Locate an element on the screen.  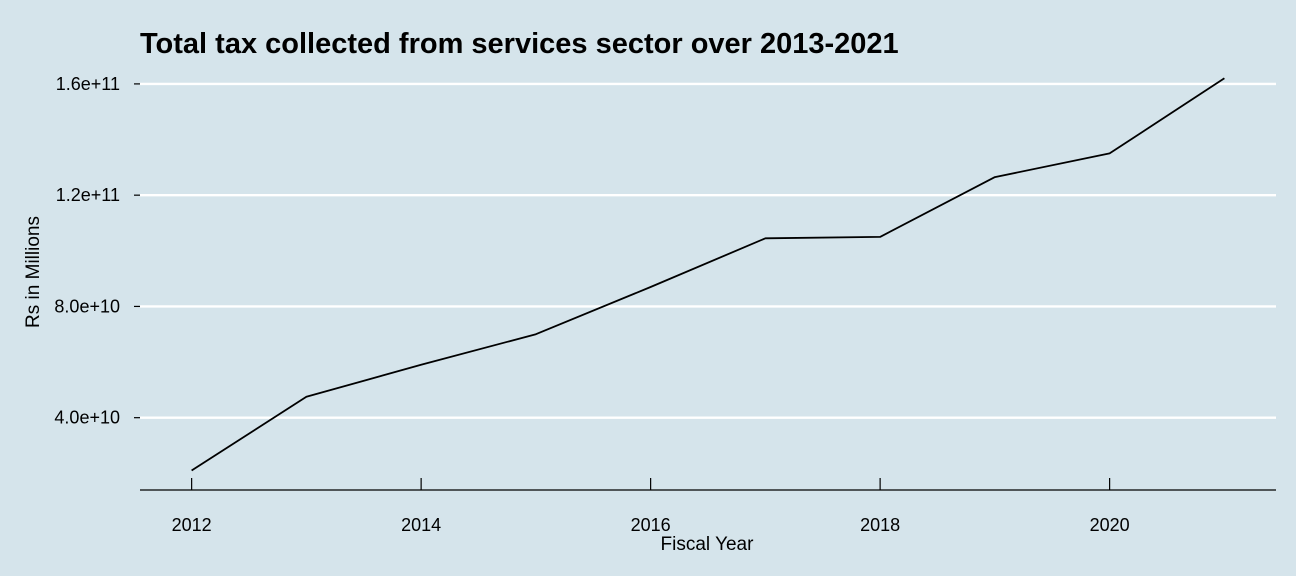
x-tick-label: 2016 is located at coordinates (651, 525).